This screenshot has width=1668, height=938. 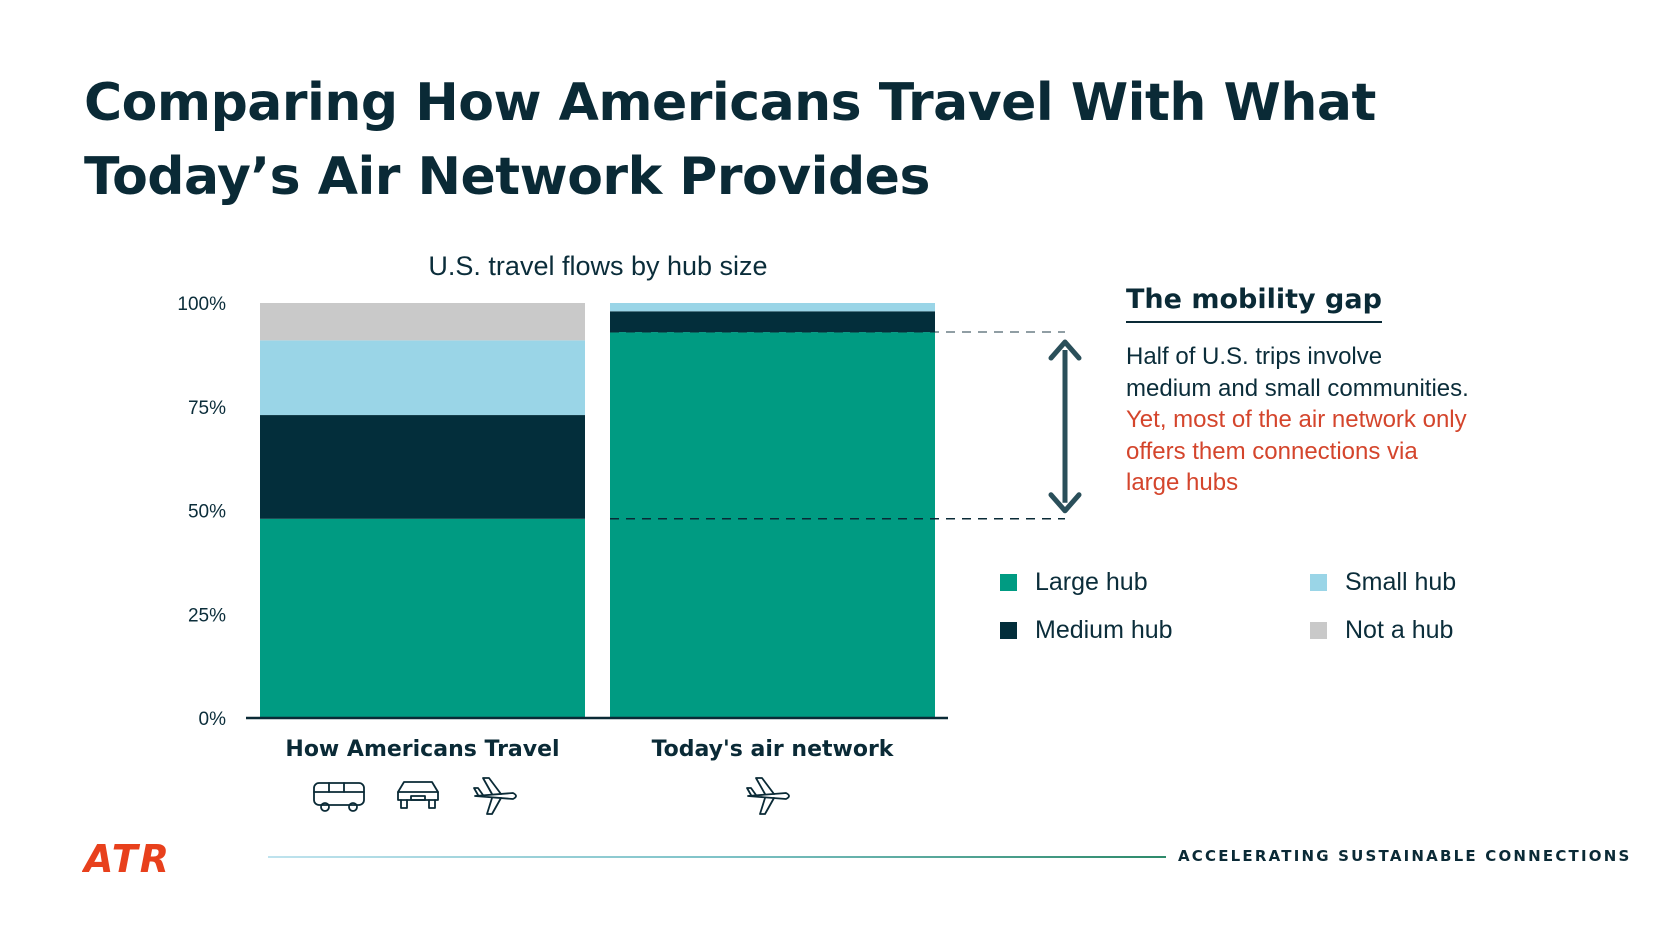 What do you see at coordinates (1401, 582) in the screenshot?
I see `legend-label: Small hub` at bounding box center [1401, 582].